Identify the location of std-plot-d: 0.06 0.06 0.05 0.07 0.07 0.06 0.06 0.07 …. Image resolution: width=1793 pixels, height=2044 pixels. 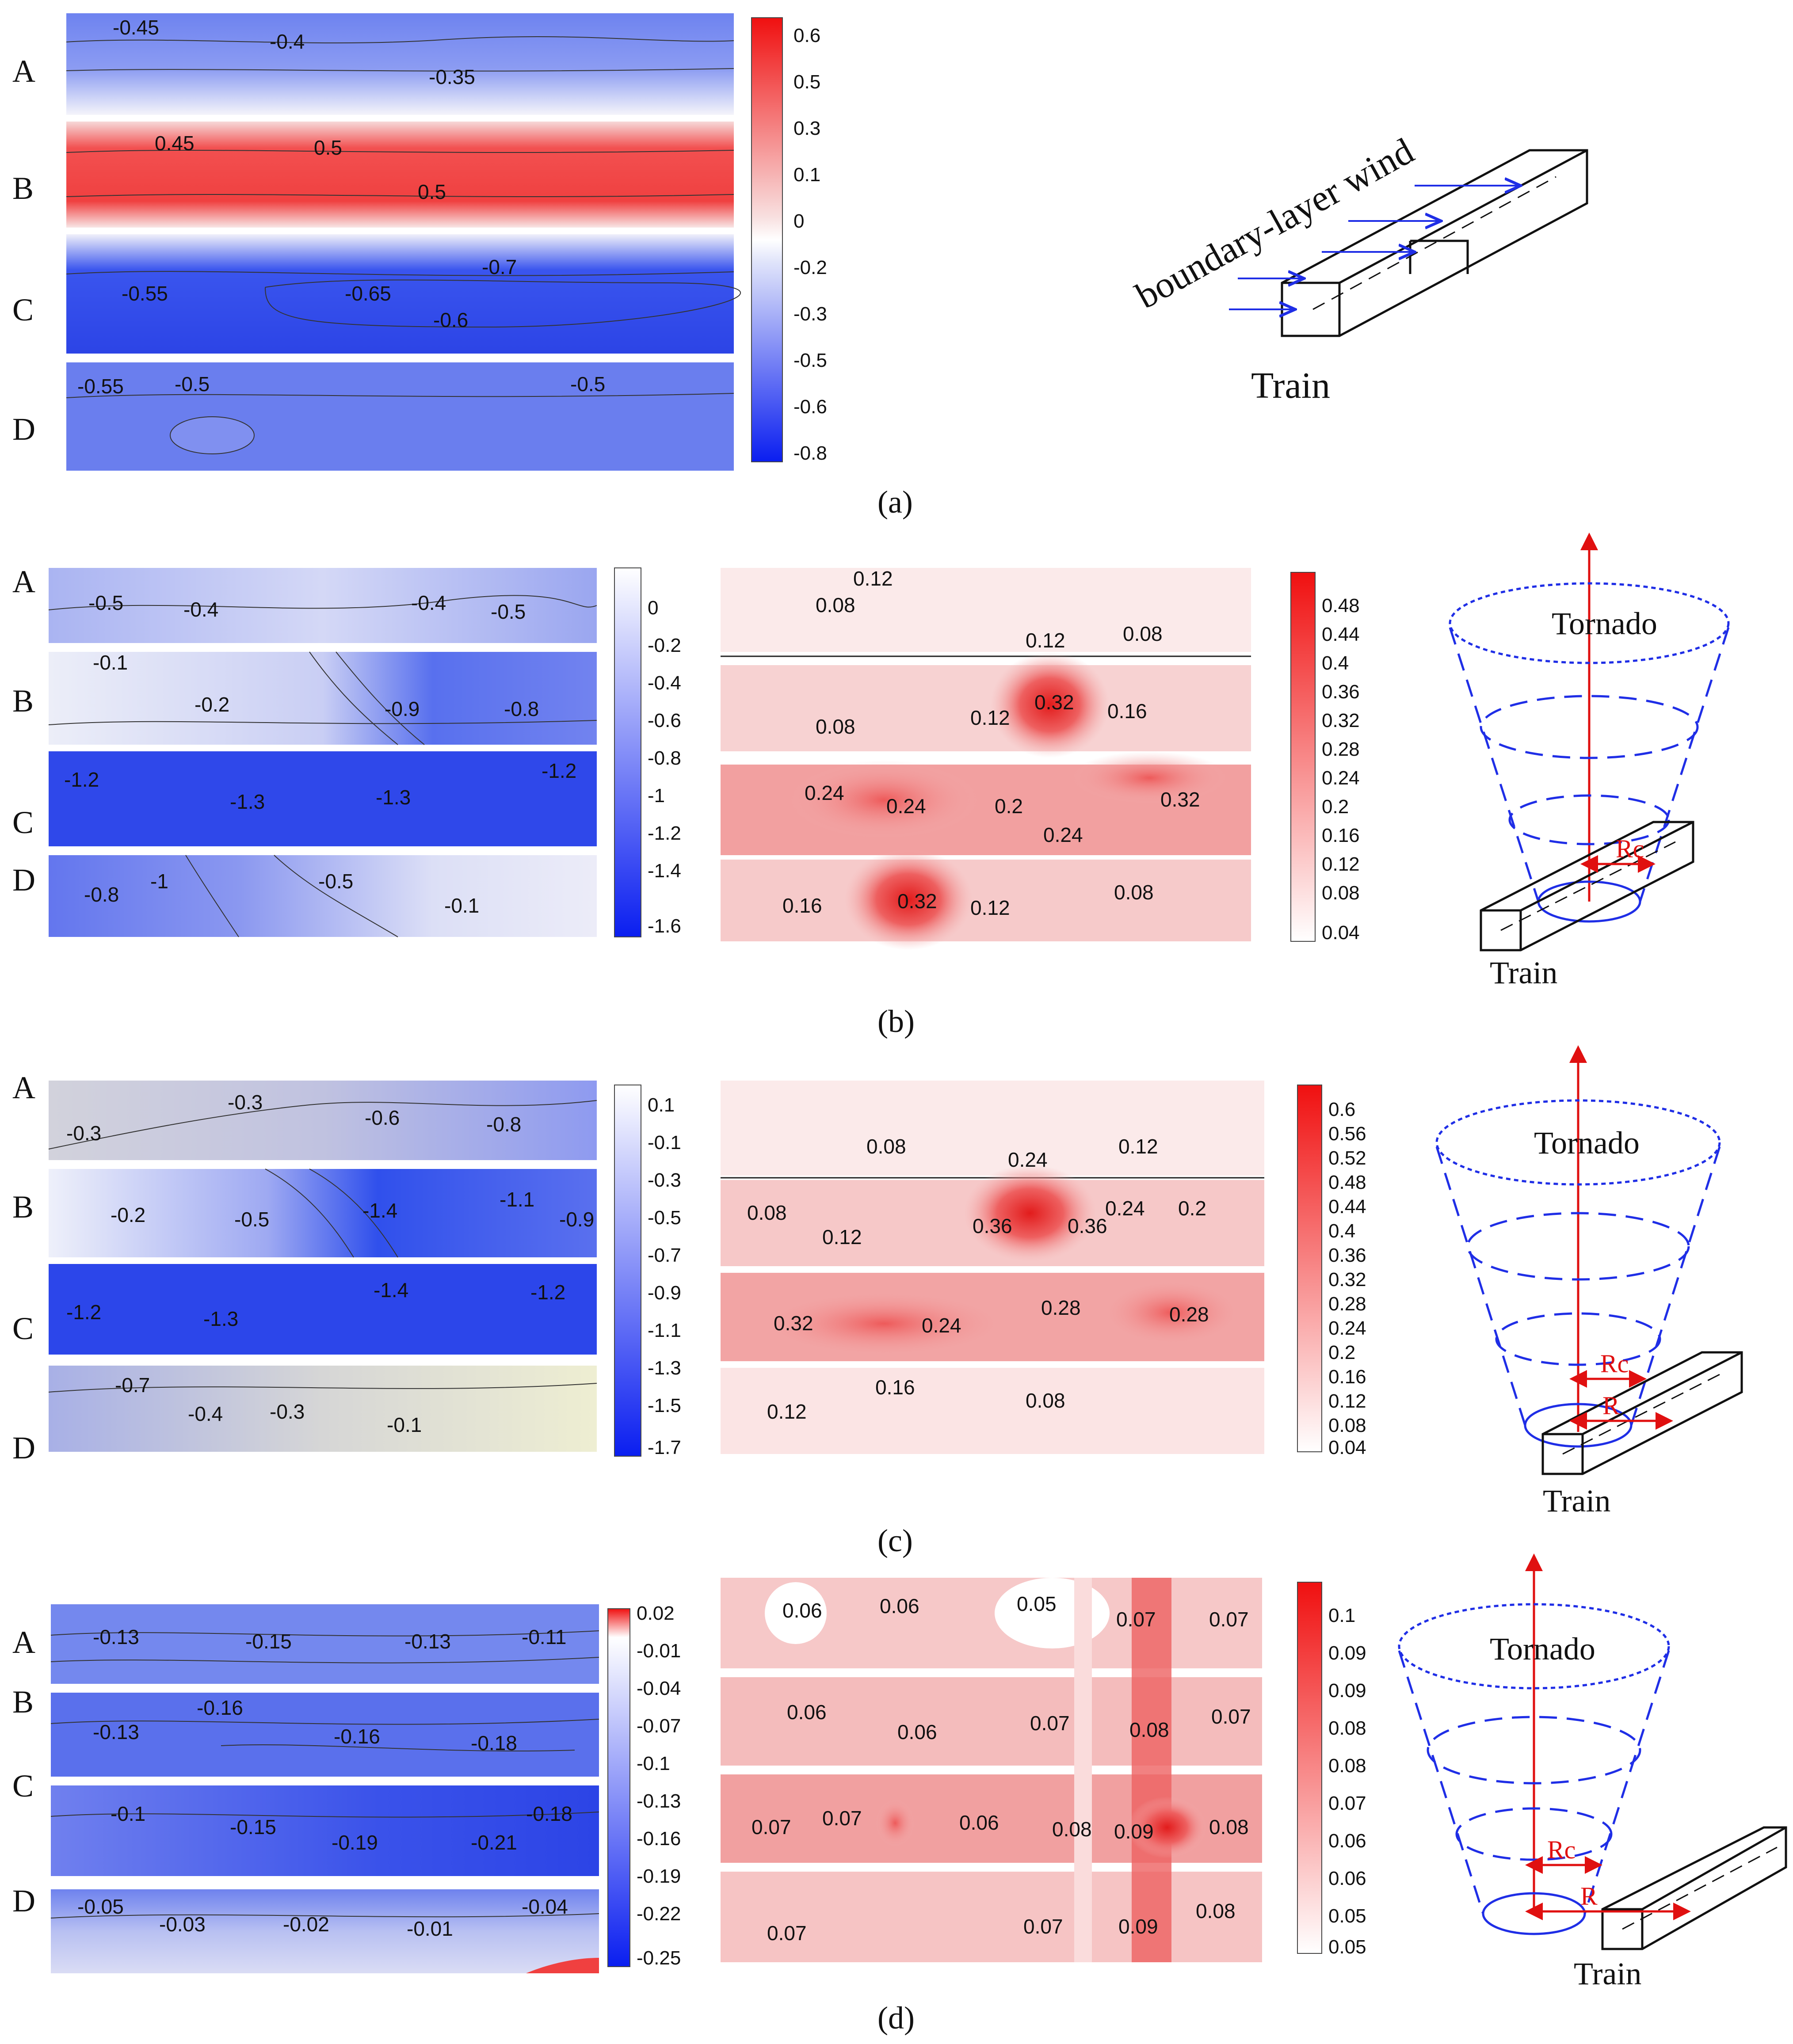
(991, 1770).